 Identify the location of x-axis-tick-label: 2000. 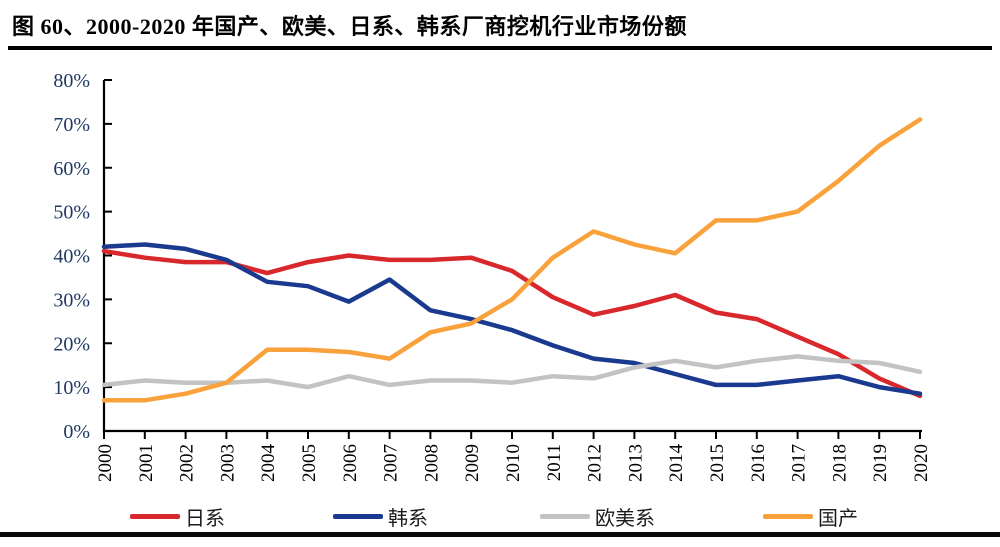
(105, 463).